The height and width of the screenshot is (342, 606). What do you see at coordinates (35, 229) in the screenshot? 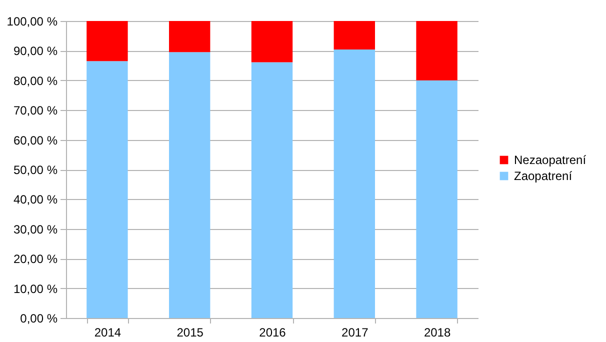
I see `y-tick-label: 30,00 %` at bounding box center [35, 229].